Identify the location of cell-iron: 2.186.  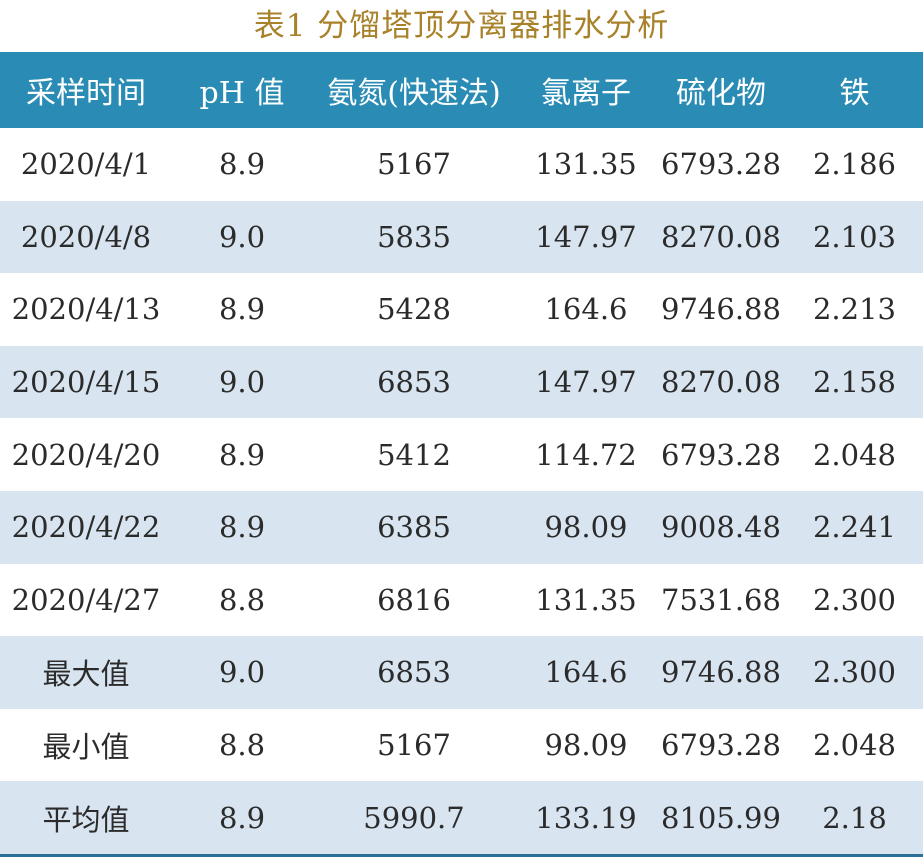
(854, 164).